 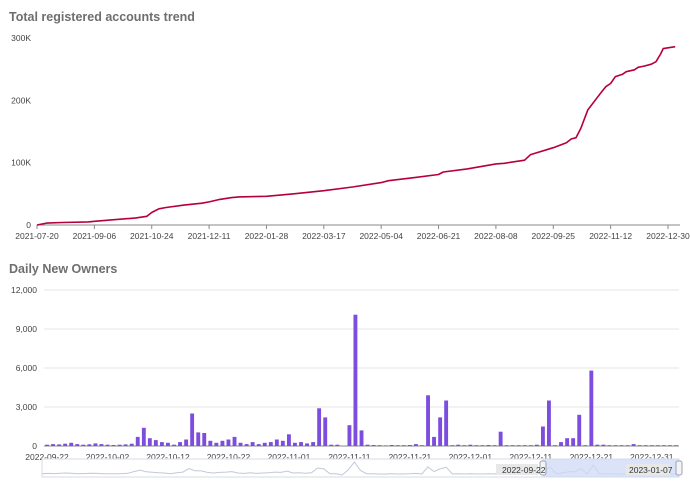 I want to click on zoom-start-label-bg, so click(x=517, y=469).